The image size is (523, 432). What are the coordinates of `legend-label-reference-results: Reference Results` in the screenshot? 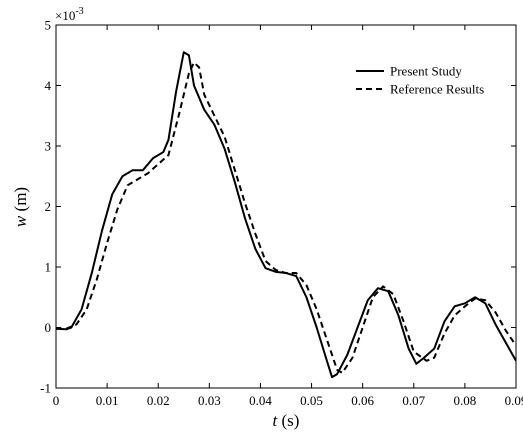 It's located at (437, 89).